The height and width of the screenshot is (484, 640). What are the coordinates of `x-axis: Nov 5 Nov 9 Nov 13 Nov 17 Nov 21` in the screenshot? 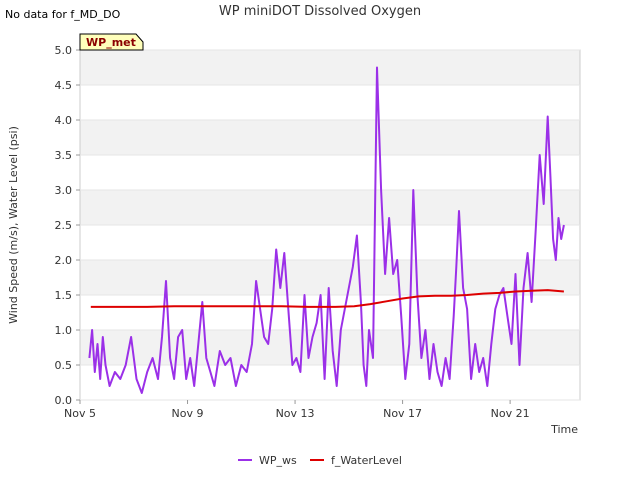 It's located at (297, 410).